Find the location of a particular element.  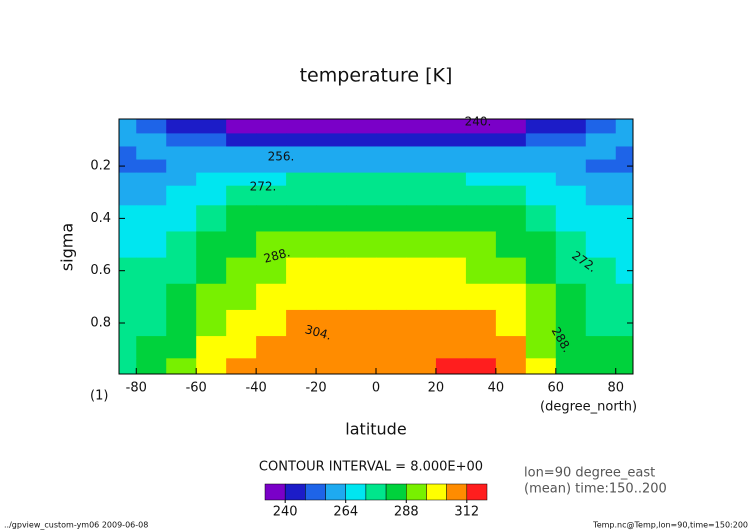

y-tick-label: 0.8 is located at coordinates (100, 323).